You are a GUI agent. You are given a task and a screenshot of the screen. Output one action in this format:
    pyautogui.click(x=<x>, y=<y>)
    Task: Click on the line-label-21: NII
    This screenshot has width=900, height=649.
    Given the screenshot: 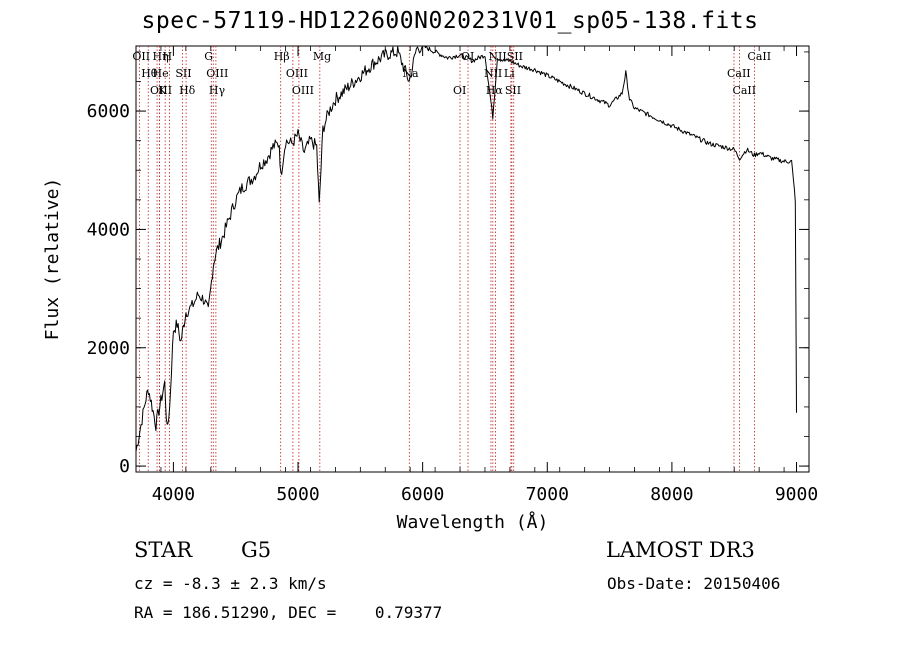 What is the action you would take?
    pyautogui.click(x=497, y=56)
    